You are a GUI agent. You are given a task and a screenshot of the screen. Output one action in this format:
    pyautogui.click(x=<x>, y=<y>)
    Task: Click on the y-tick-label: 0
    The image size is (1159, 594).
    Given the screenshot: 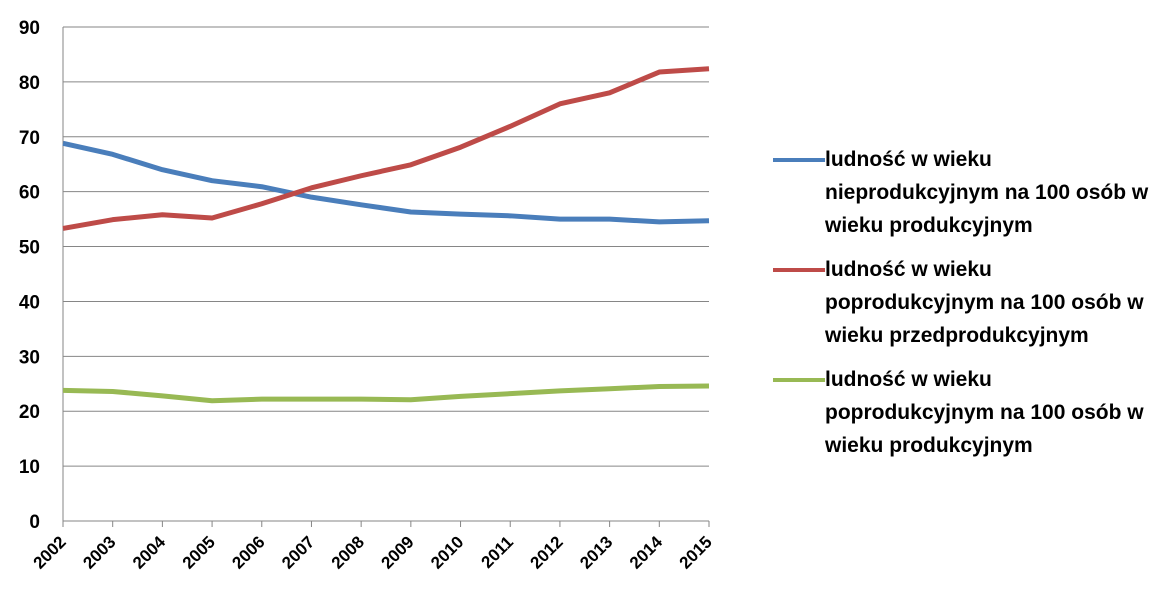 What is the action you would take?
    pyautogui.click(x=34, y=522)
    